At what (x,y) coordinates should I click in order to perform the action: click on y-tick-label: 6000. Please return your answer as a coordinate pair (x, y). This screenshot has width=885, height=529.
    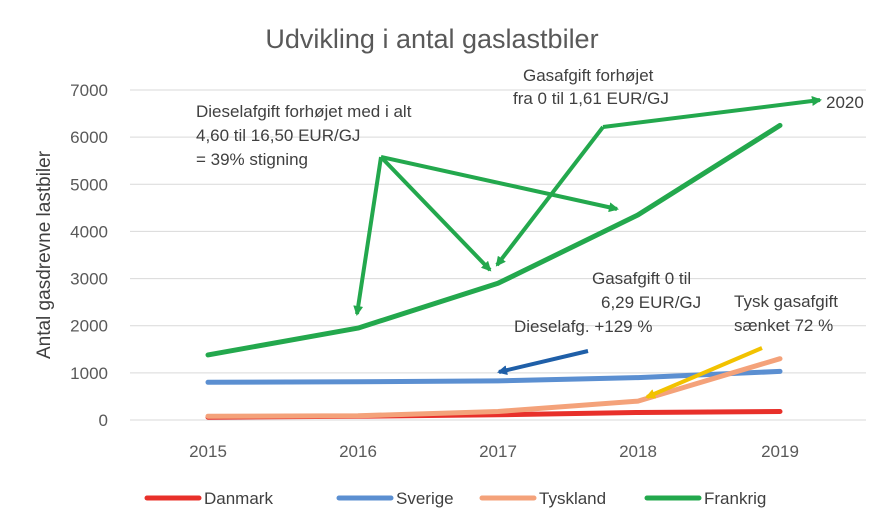
    Looking at the image, I should click on (89, 137).